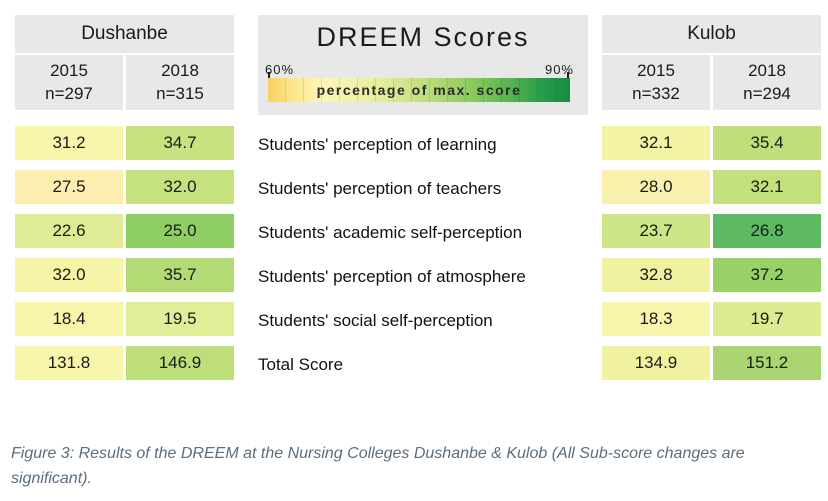 The image size is (828, 501). What do you see at coordinates (767, 363) in the screenshot?
I see `score-cell: 151.2` at bounding box center [767, 363].